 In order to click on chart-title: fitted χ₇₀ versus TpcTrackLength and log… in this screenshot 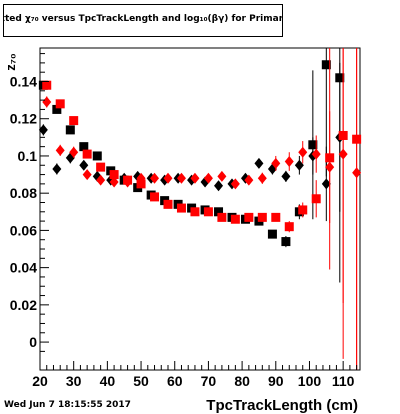, I will do `click(143, 19)`.